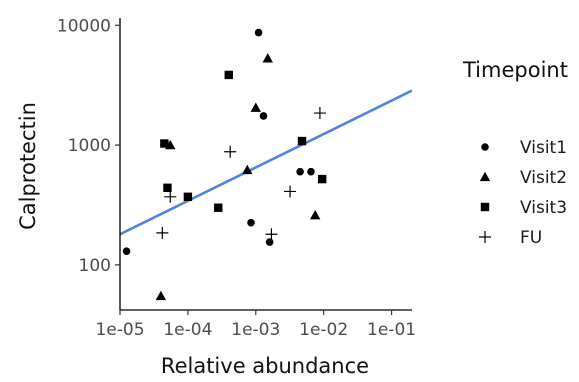 The height and width of the screenshot is (382, 579). What do you see at coordinates (515, 70) in the screenshot?
I see `legend-title: Timepoint` at bounding box center [515, 70].